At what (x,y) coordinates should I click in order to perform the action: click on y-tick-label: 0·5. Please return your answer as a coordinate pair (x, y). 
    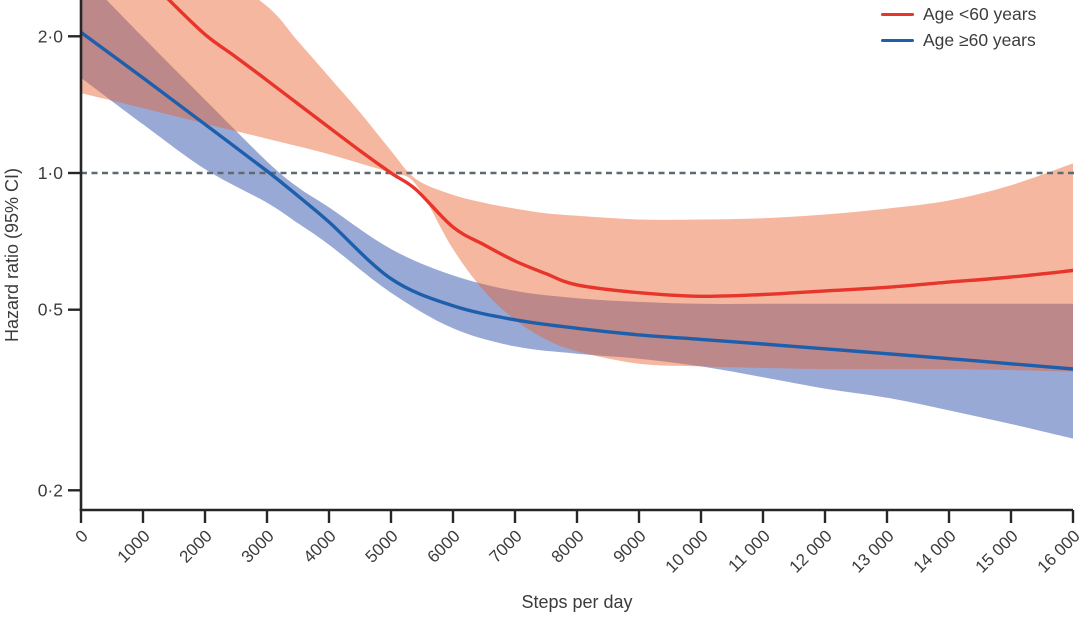
    Looking at the image, I should click on (50, 310).